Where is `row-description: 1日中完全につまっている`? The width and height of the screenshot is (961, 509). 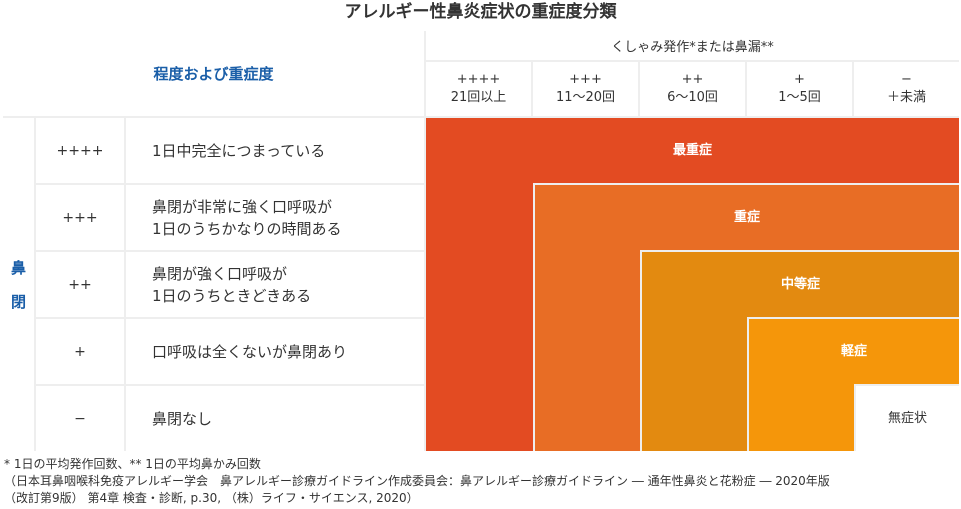
row-description: 1日中完全につまっている is located at coordinates (275, 150).